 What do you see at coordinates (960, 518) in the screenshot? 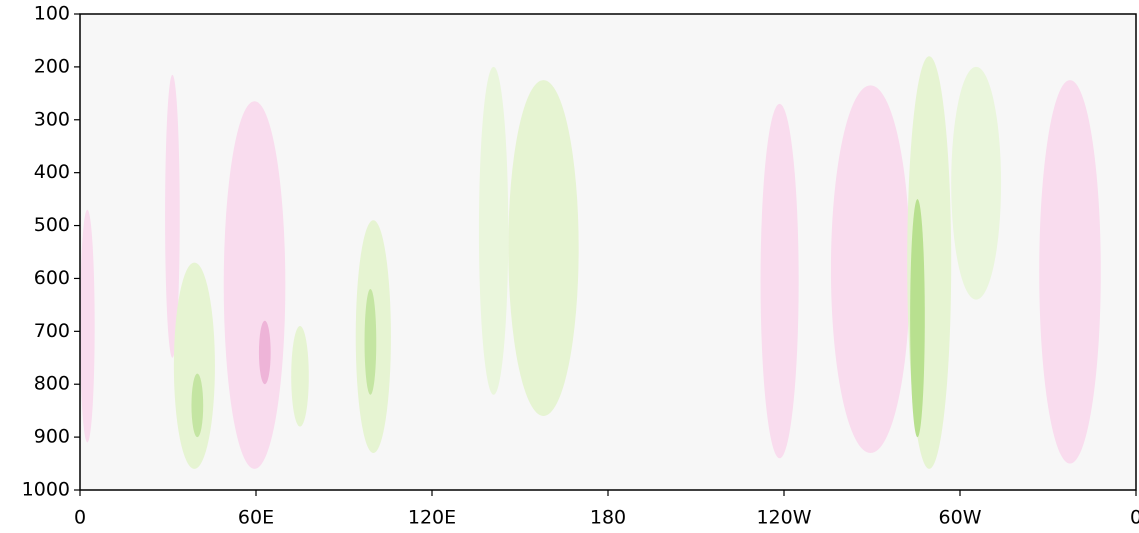
I see `x-tick-label: 60W` at bounding box center [960, 518].